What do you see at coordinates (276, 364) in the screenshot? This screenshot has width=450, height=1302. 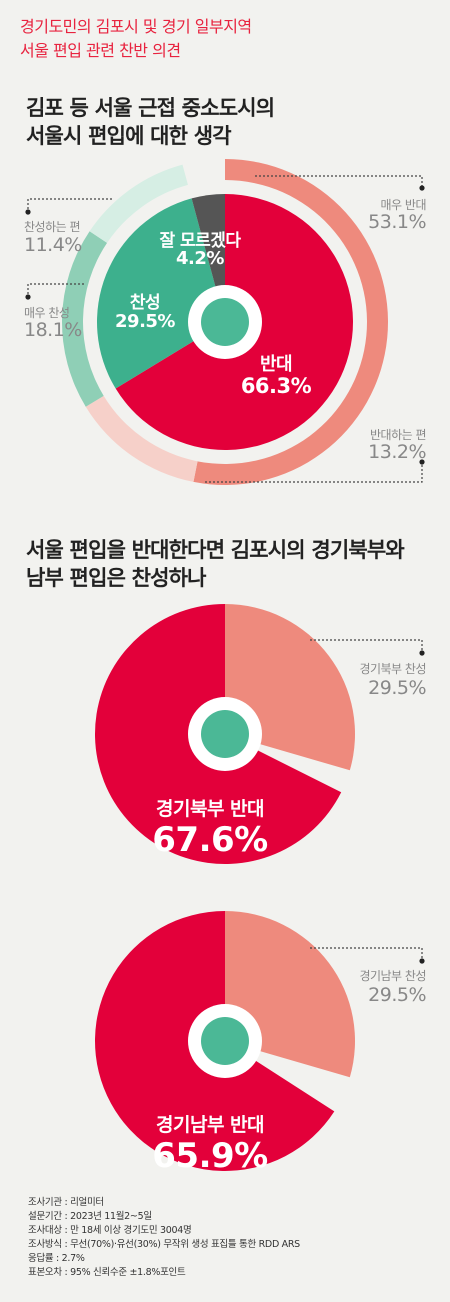 I see `label-oppose-name: 반대` at bounding box center [276, 364].